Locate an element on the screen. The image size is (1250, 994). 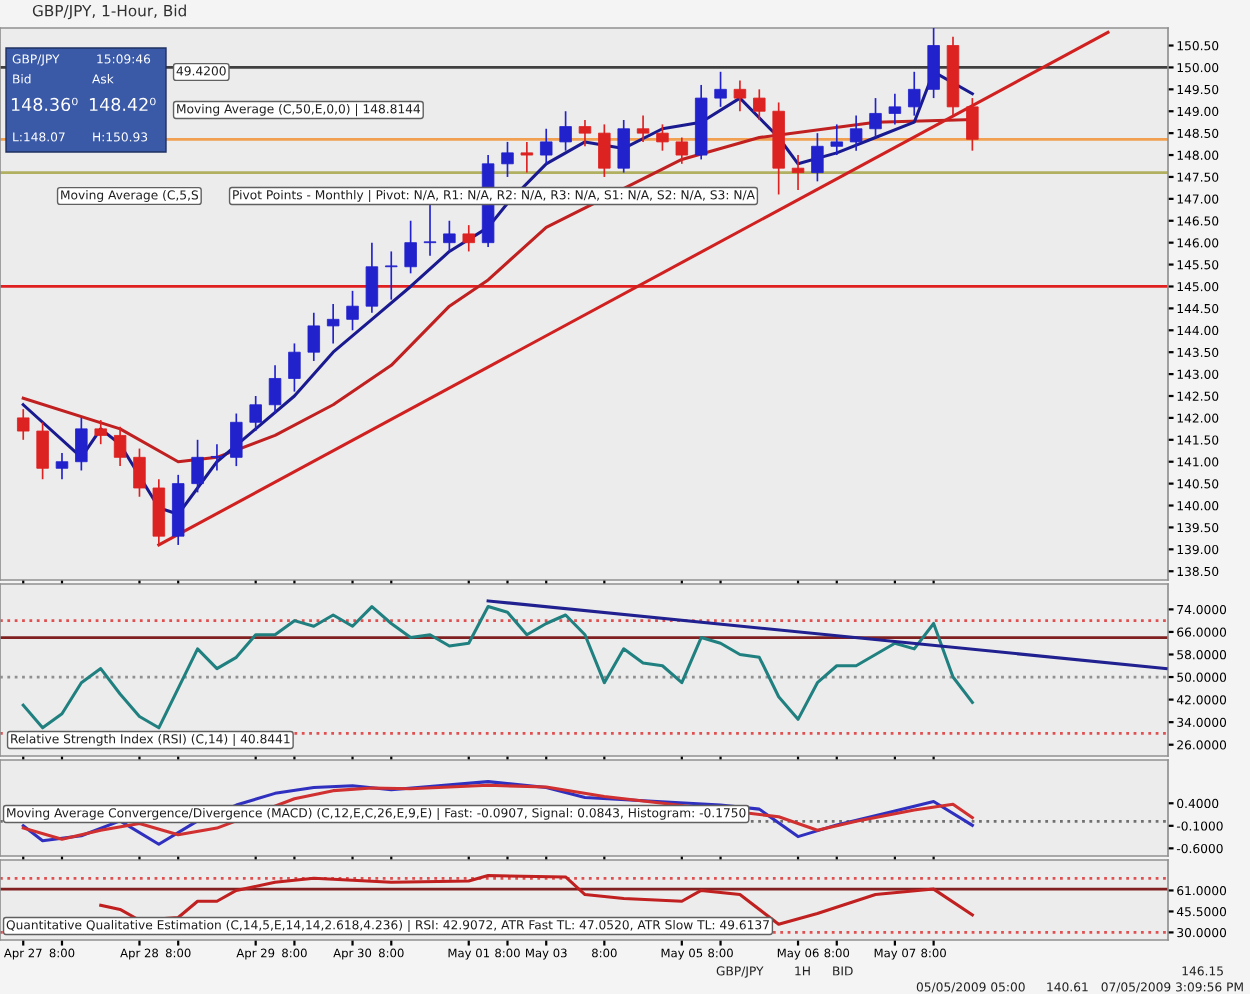
annotation: 148.36⁰ is located at coordinates (44, 104).